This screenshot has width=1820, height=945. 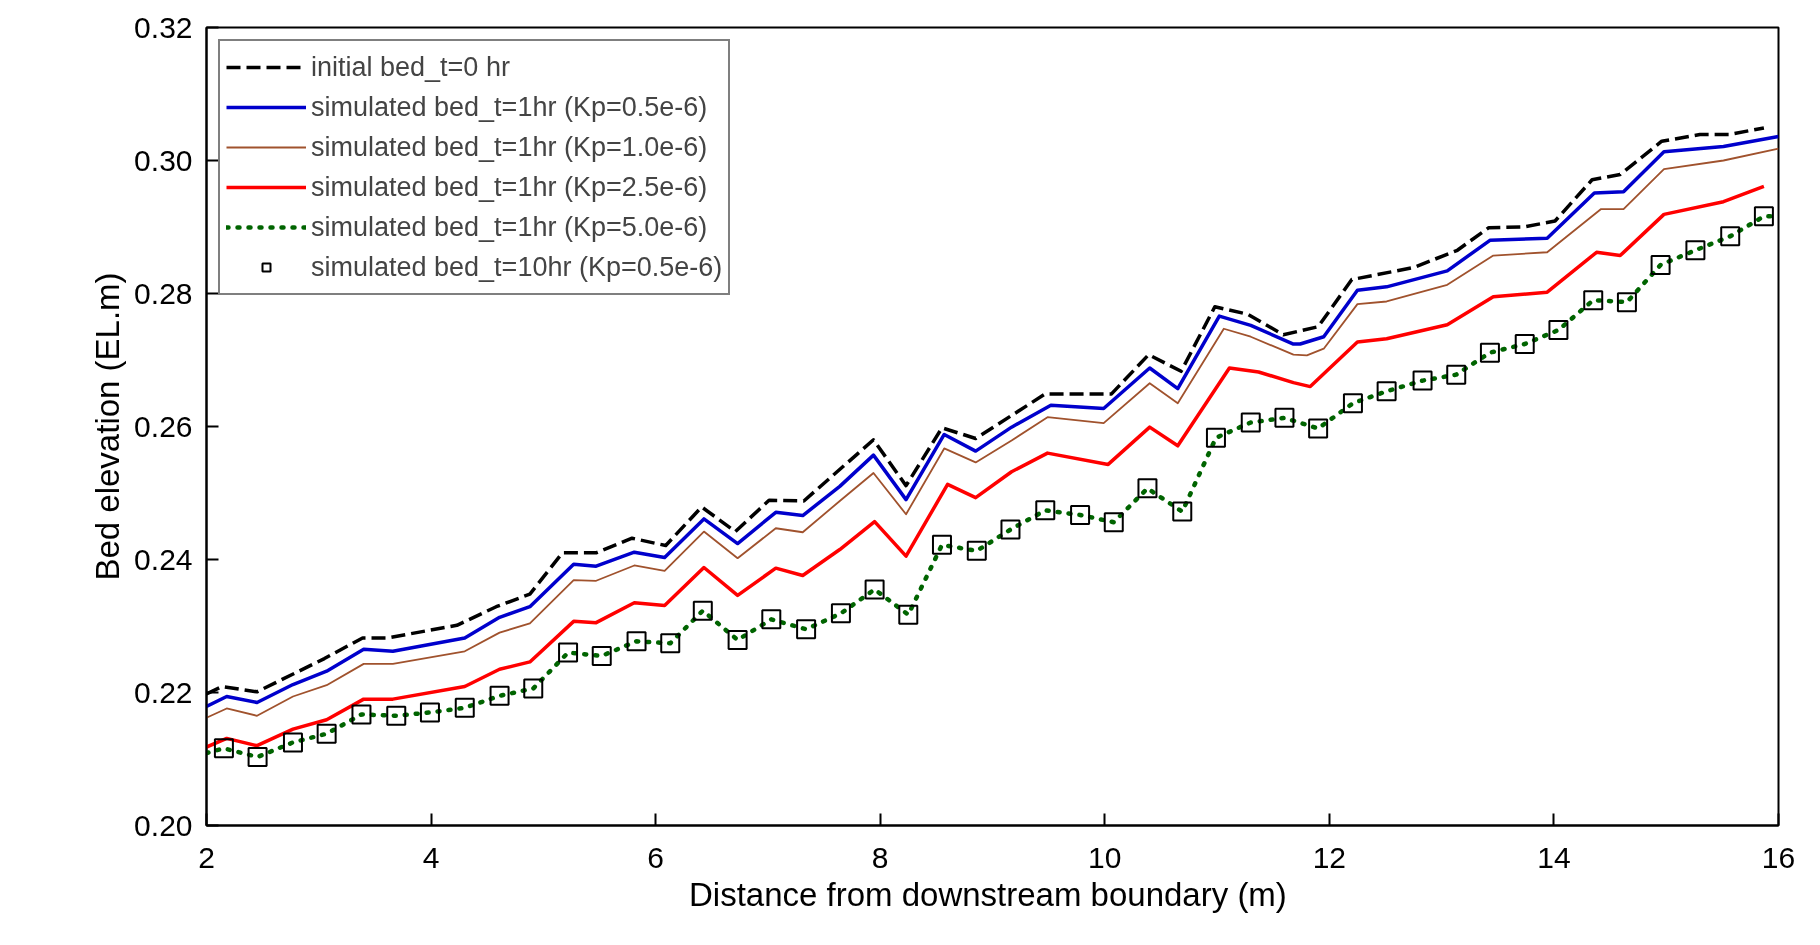 I want to click on x-tick-label: 10, so click(x=1105, y=857).